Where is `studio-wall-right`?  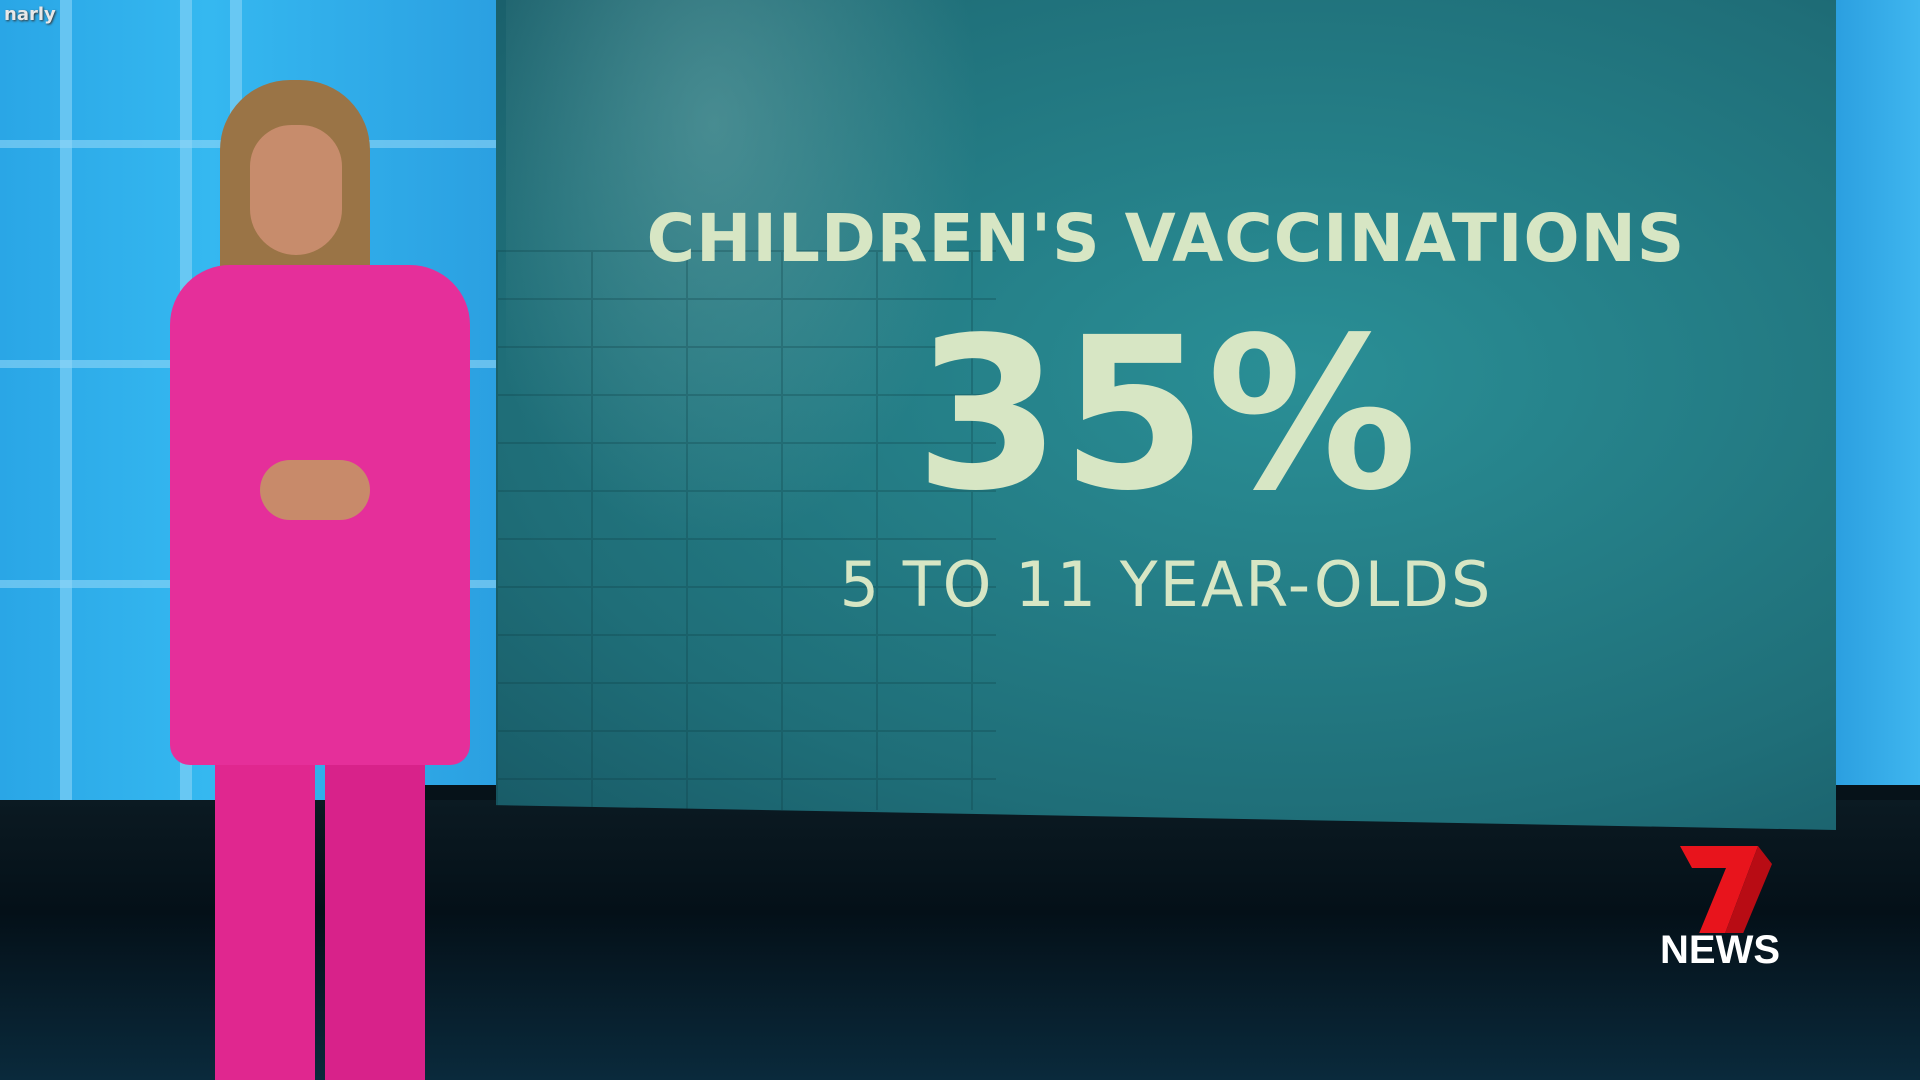
studio-wall-right is located at coordinates (1877, 440).